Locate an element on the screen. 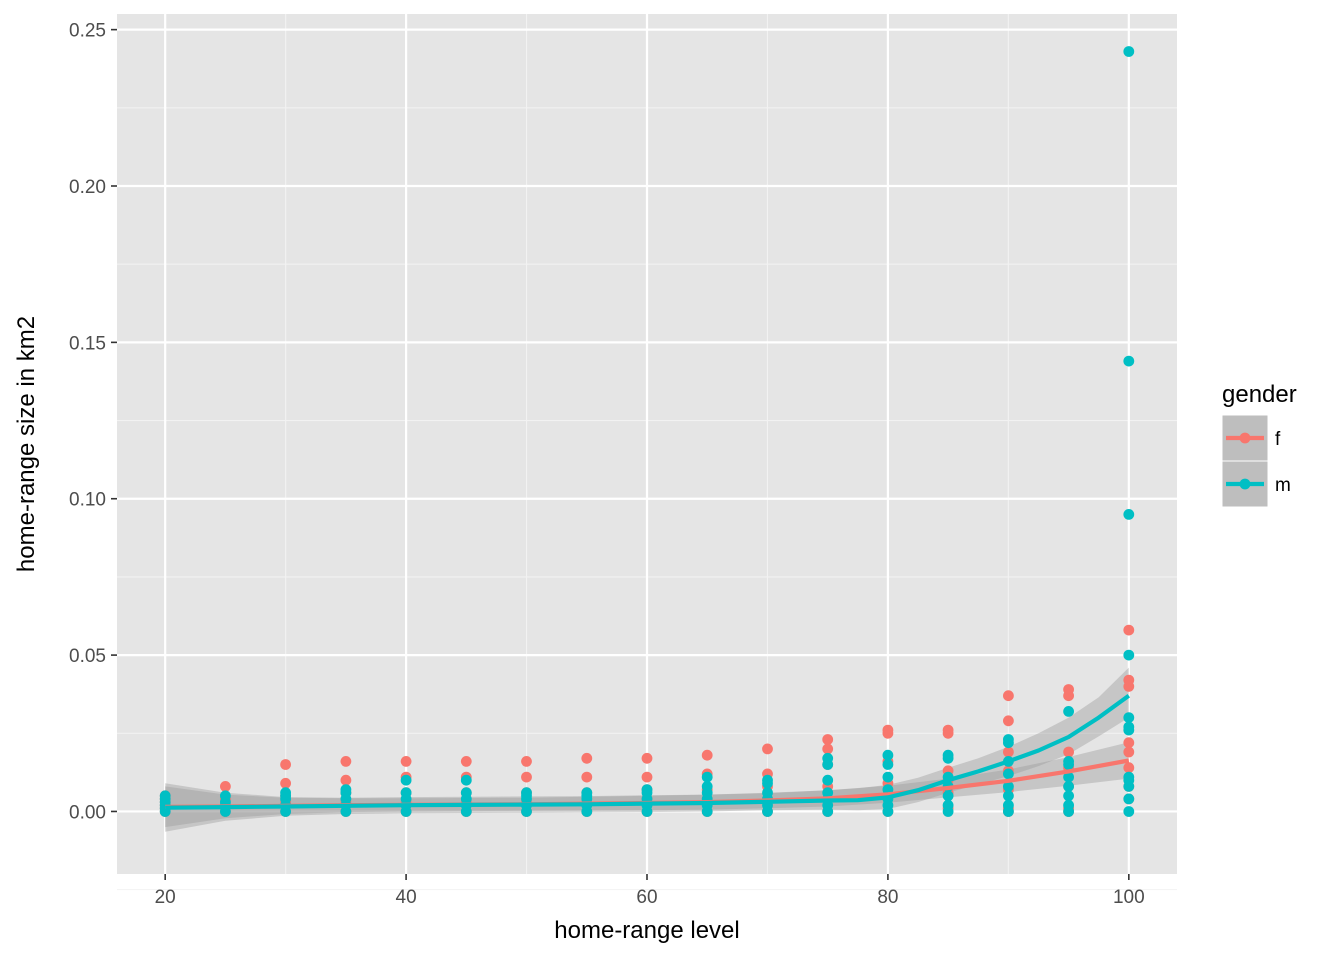 The width and height of the screenshot is (1344, 965). legend-label-m: m is located at coordinates (1283, 485).